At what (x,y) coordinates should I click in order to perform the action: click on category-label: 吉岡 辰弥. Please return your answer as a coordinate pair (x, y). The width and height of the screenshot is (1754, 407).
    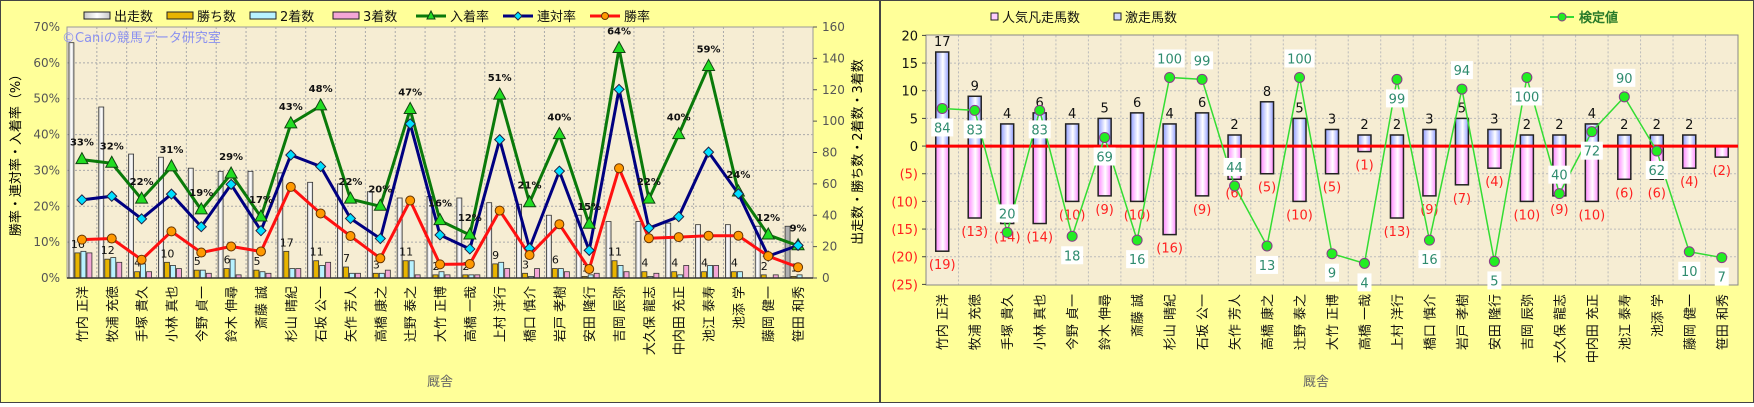
    Looking at the image, I should click on (1528, 322).